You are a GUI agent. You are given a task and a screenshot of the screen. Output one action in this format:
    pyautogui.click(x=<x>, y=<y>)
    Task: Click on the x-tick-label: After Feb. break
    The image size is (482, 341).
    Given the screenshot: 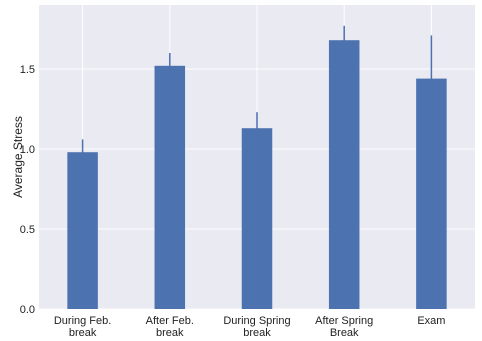 What is the action you would take?
    pyautogui.click(x=170, y=327)
    